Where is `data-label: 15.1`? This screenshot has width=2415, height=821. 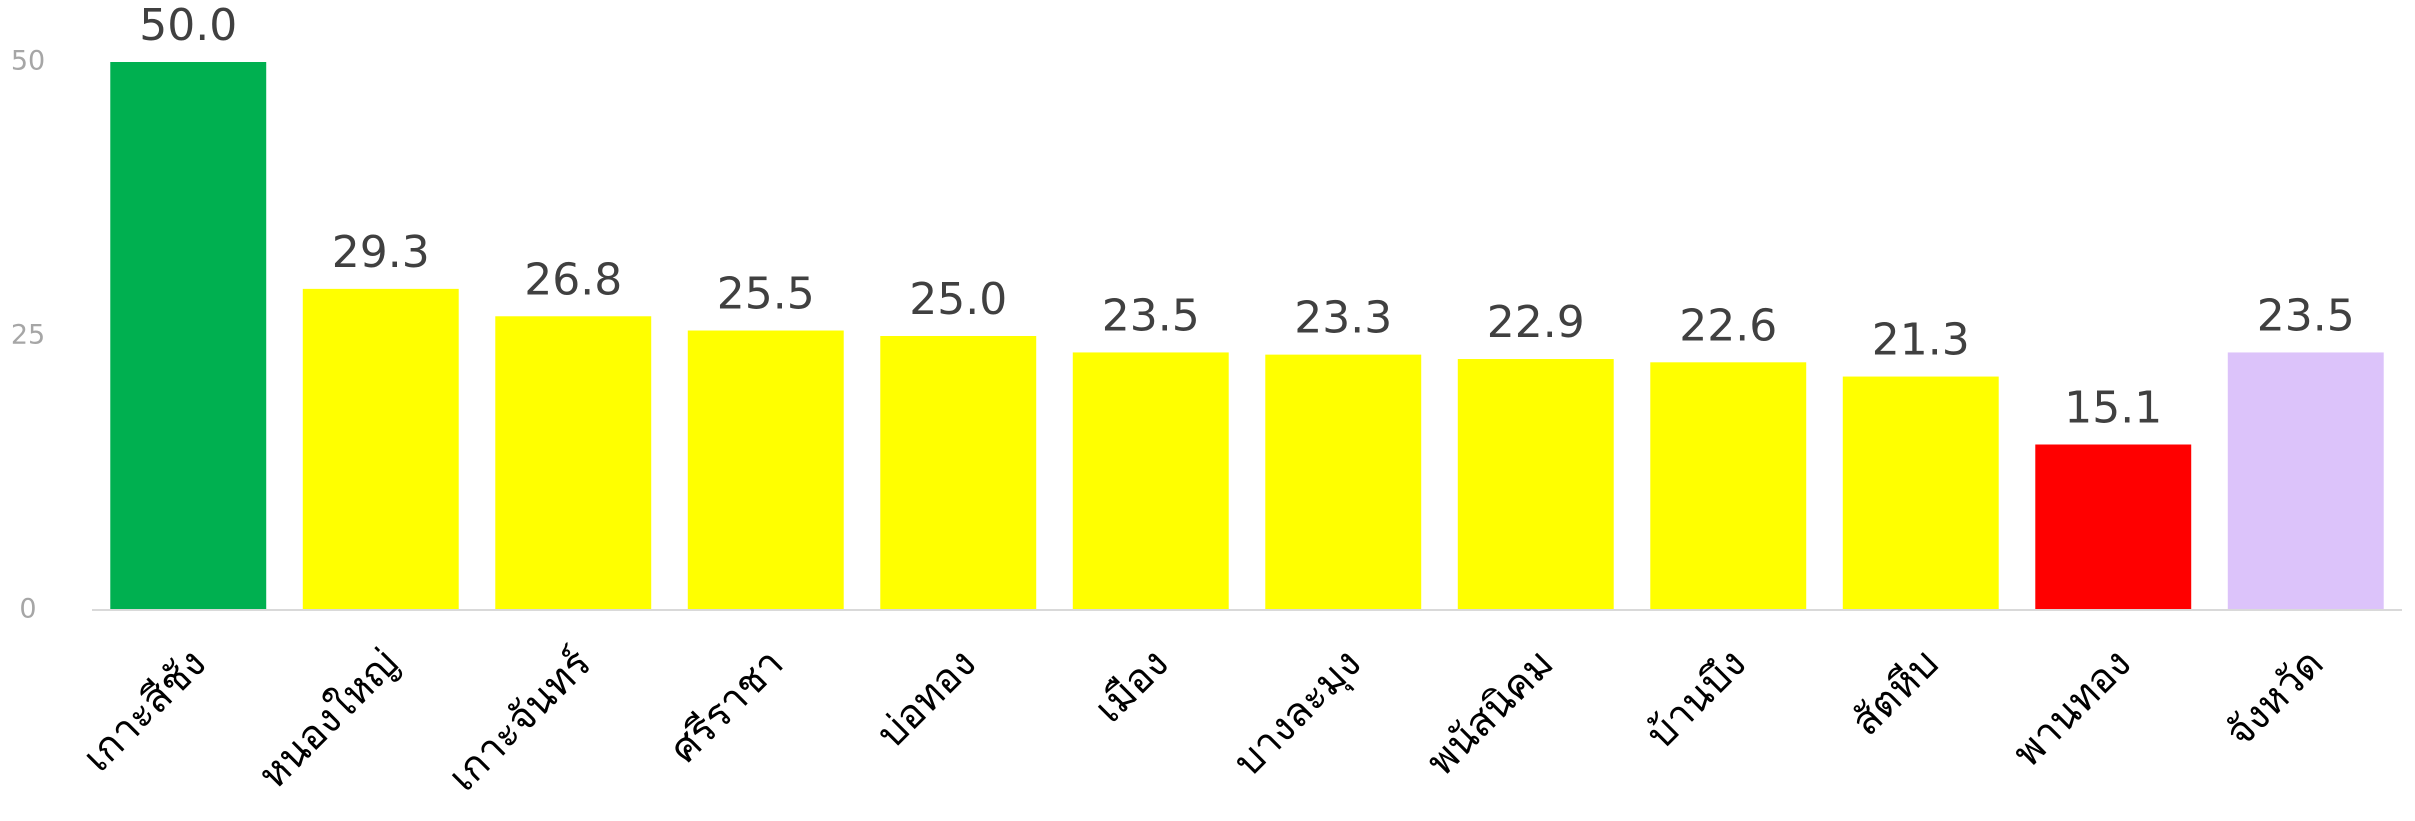 data-label: 15.1 is located at coordinates (2113, 408).